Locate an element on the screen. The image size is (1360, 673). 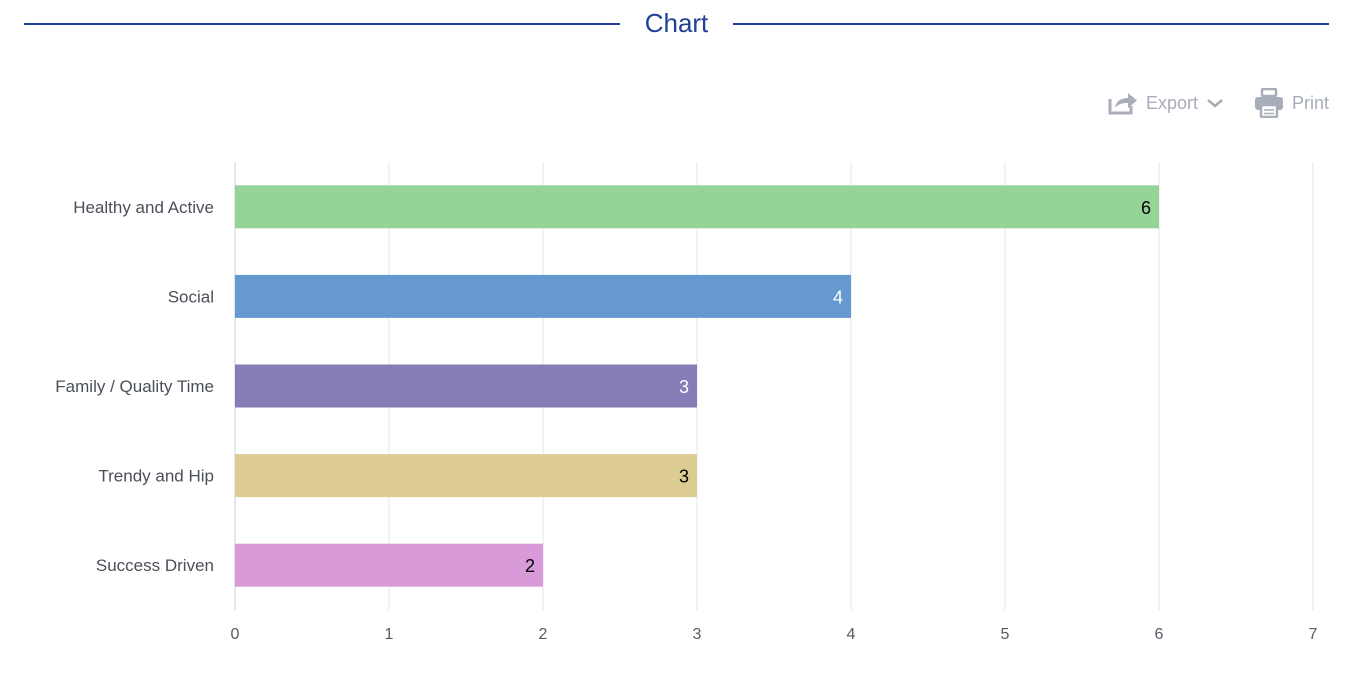
print-button: Print is located at coordinates (1291, 103).